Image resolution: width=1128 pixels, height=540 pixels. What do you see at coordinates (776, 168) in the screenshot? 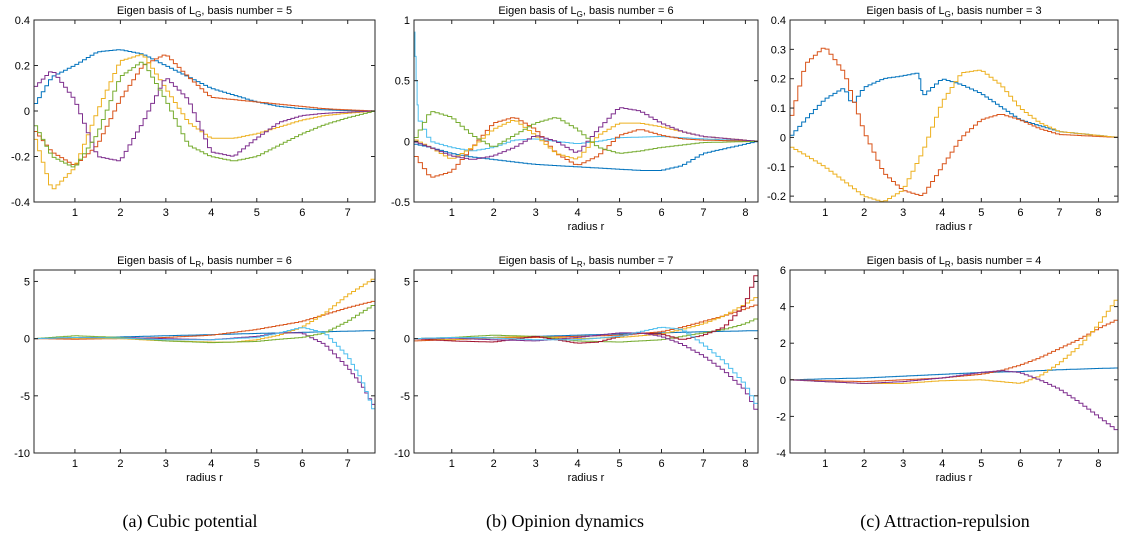
I see `y-tick-label: -0.1` at bounding box center [776, 168].